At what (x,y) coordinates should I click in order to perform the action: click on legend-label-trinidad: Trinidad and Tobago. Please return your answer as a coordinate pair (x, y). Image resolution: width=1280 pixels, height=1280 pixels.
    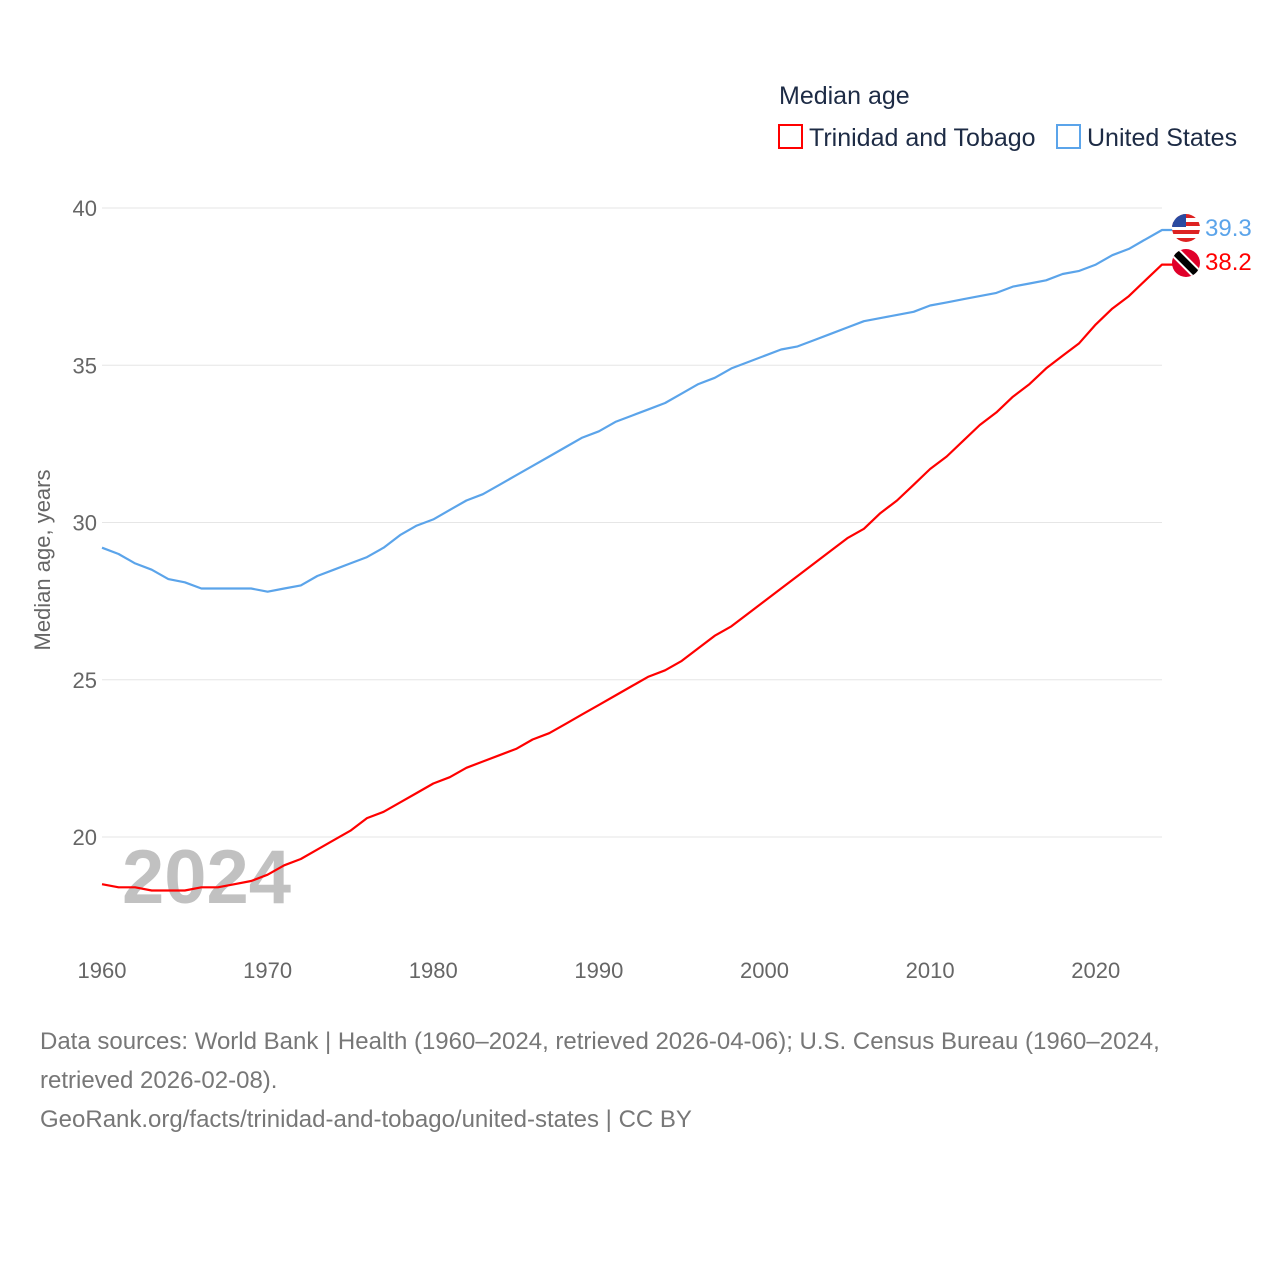
    Looking at the image, I should click on (922, 138).